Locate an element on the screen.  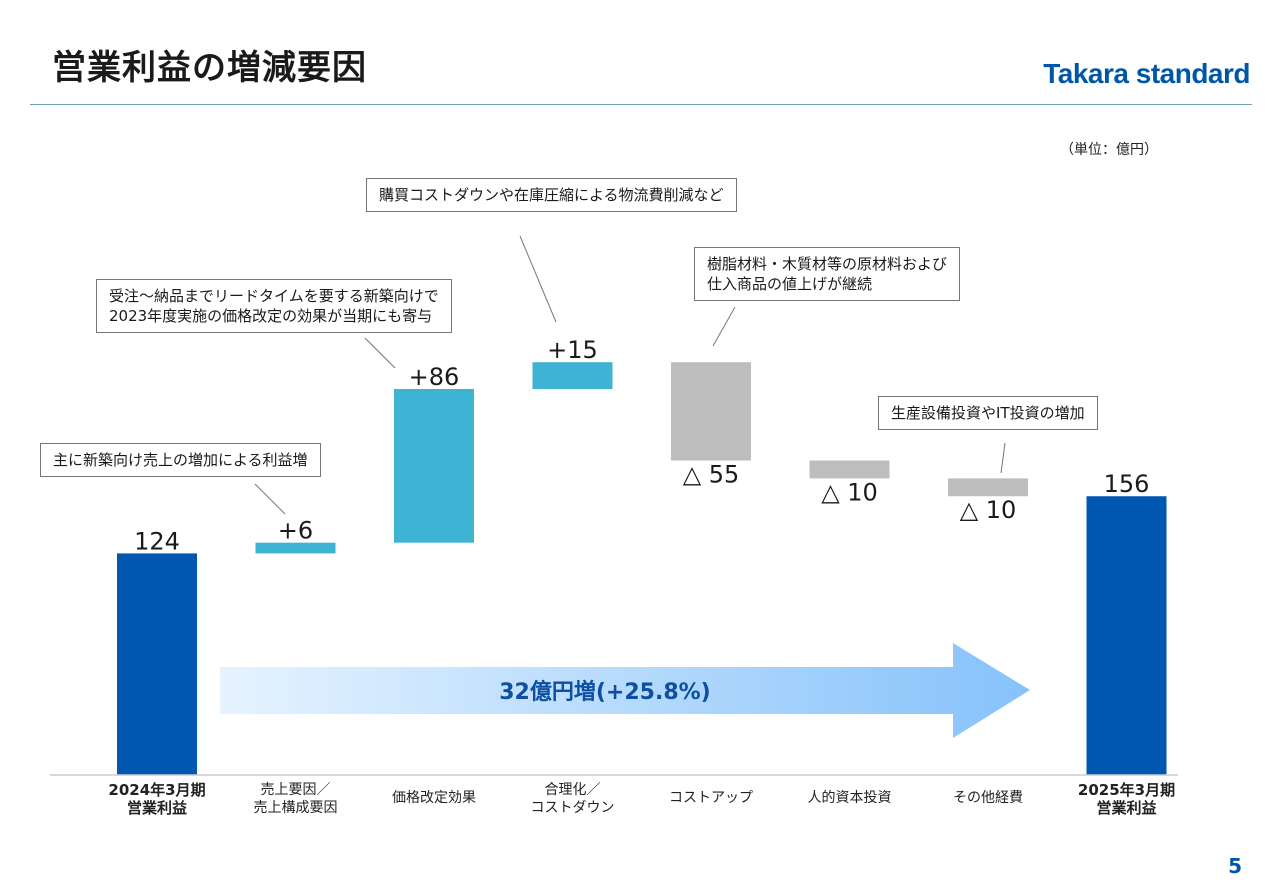
unit-label: （単位：億円） is located at coordinates (1109, 150).